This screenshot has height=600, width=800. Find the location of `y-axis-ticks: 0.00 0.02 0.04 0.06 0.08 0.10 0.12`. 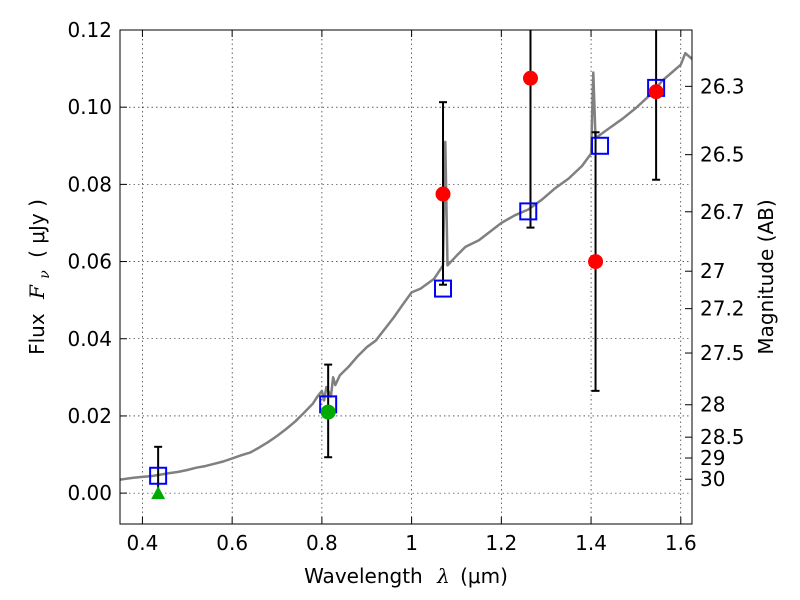

y-axis-ticks: 0.00 0.02 0.04 0.06 0.08 0.10 0.12 is located at coordinates (97, 261).